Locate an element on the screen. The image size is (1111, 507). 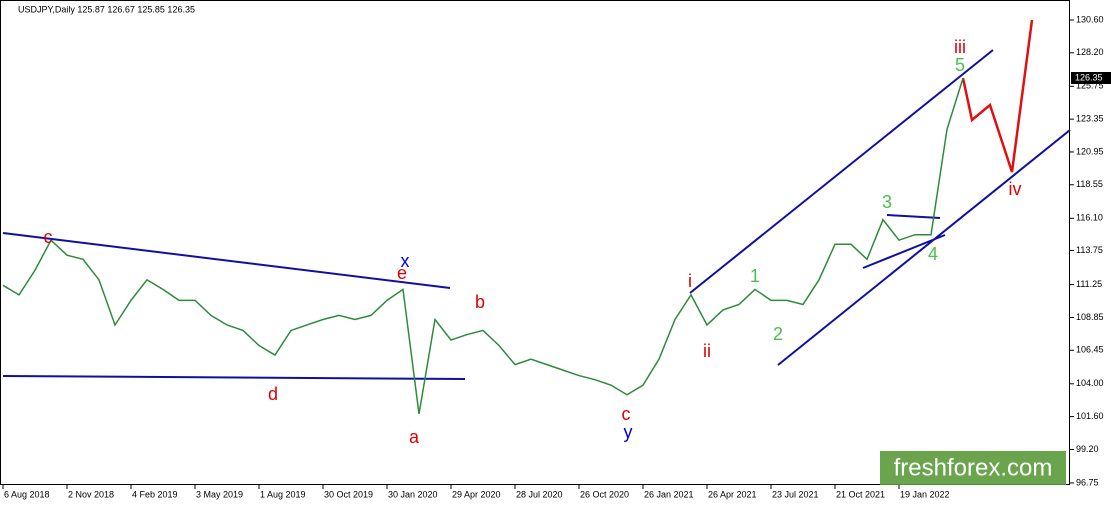
y-tick-label: 116.10 is located at coordinates (1089, 218).